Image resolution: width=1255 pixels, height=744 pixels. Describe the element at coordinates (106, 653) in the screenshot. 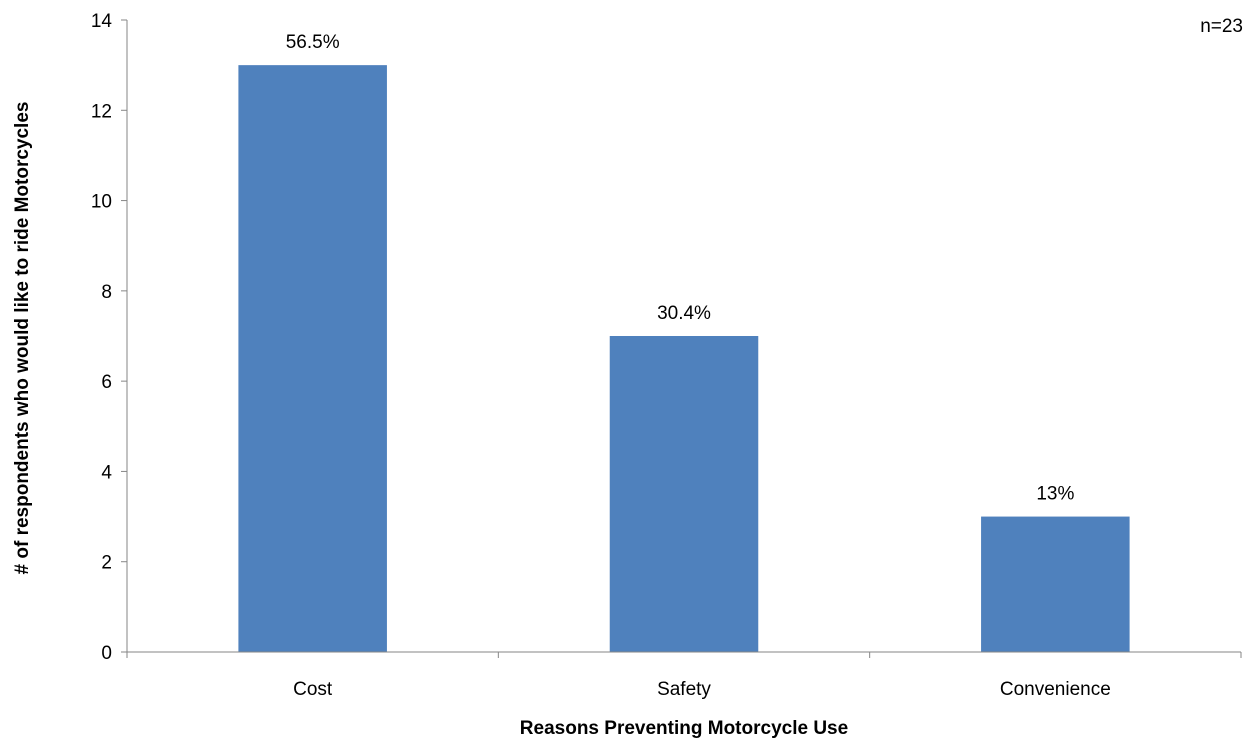

I see `y-tick-label: 0` at that location.